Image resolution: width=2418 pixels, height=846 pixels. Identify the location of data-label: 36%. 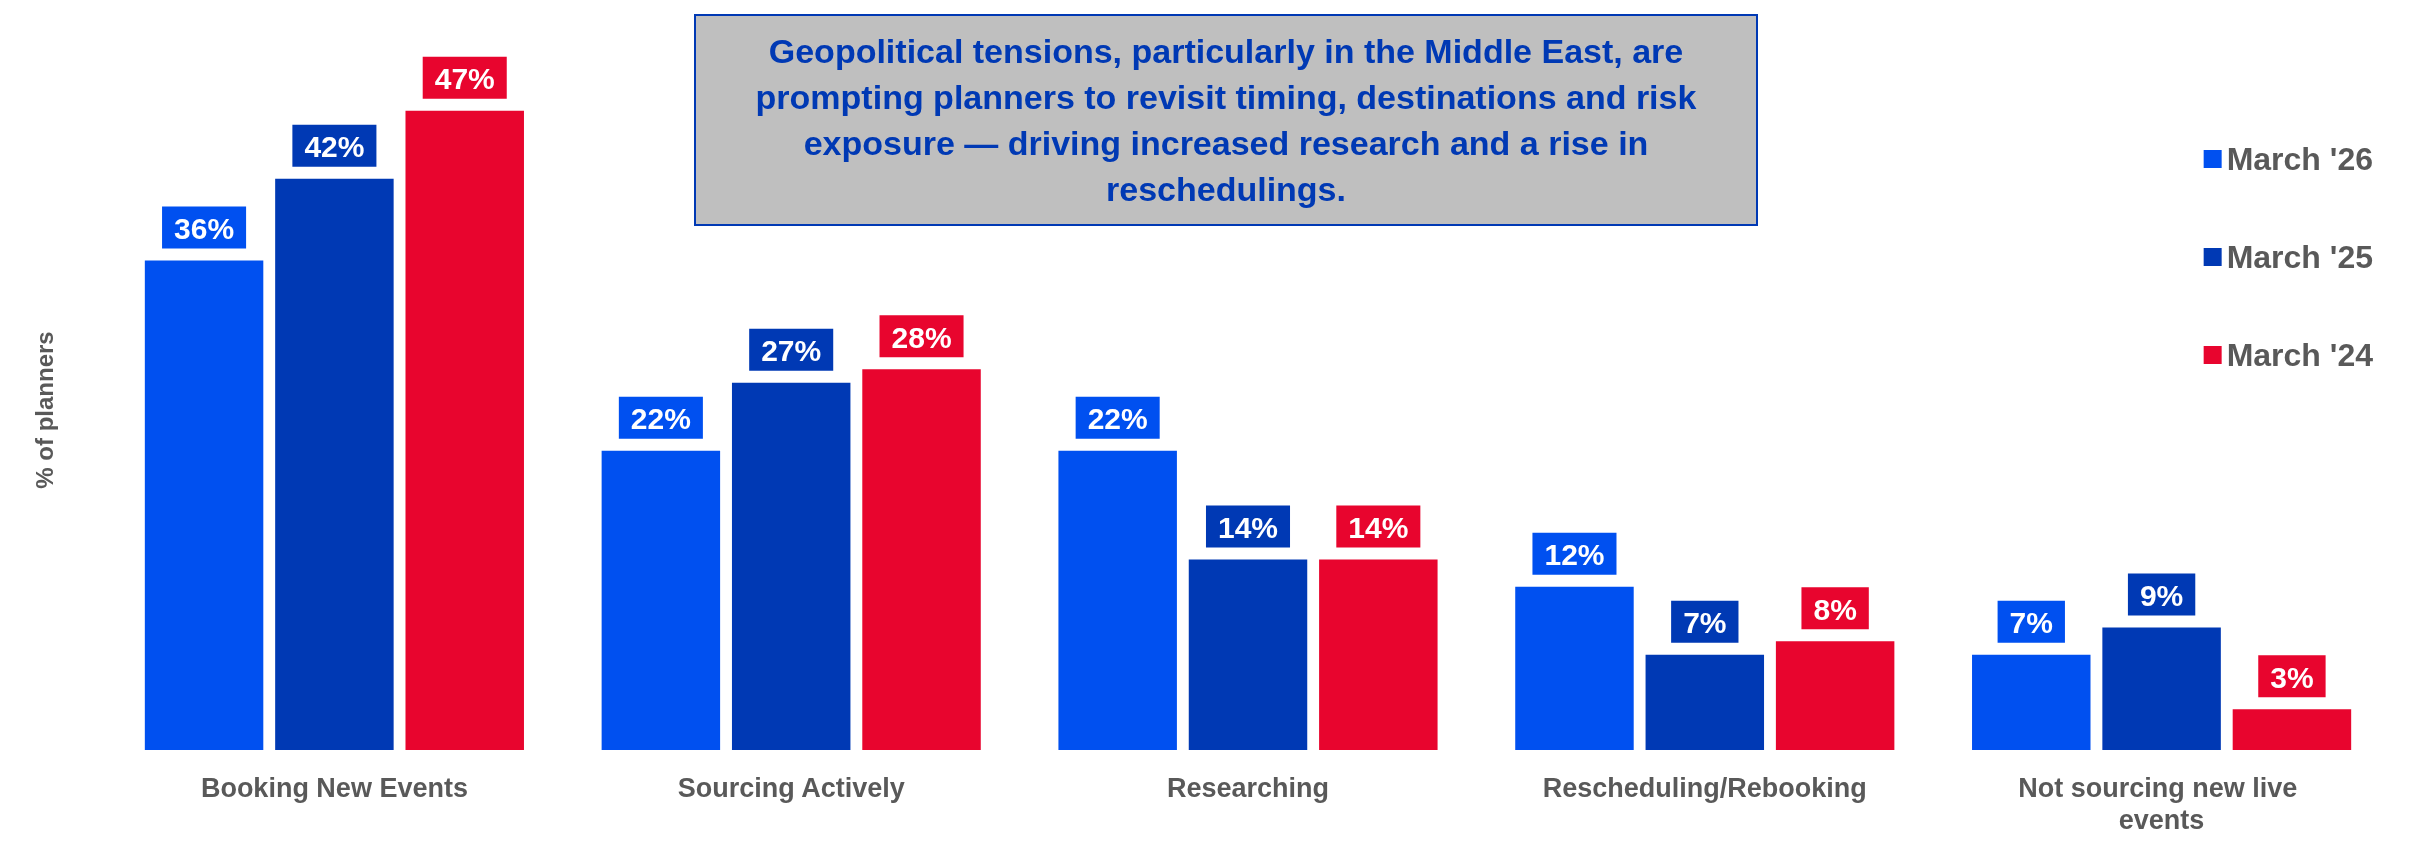
(204, 228).